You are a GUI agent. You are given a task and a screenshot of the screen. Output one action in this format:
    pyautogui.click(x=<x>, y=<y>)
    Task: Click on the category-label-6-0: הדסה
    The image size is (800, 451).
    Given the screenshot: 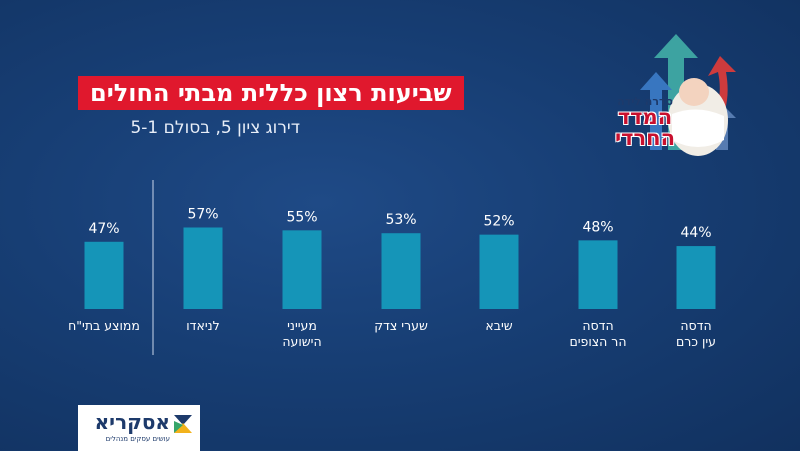 What is the action you would take?
    pyautogui.click(x=695, y=325)
    